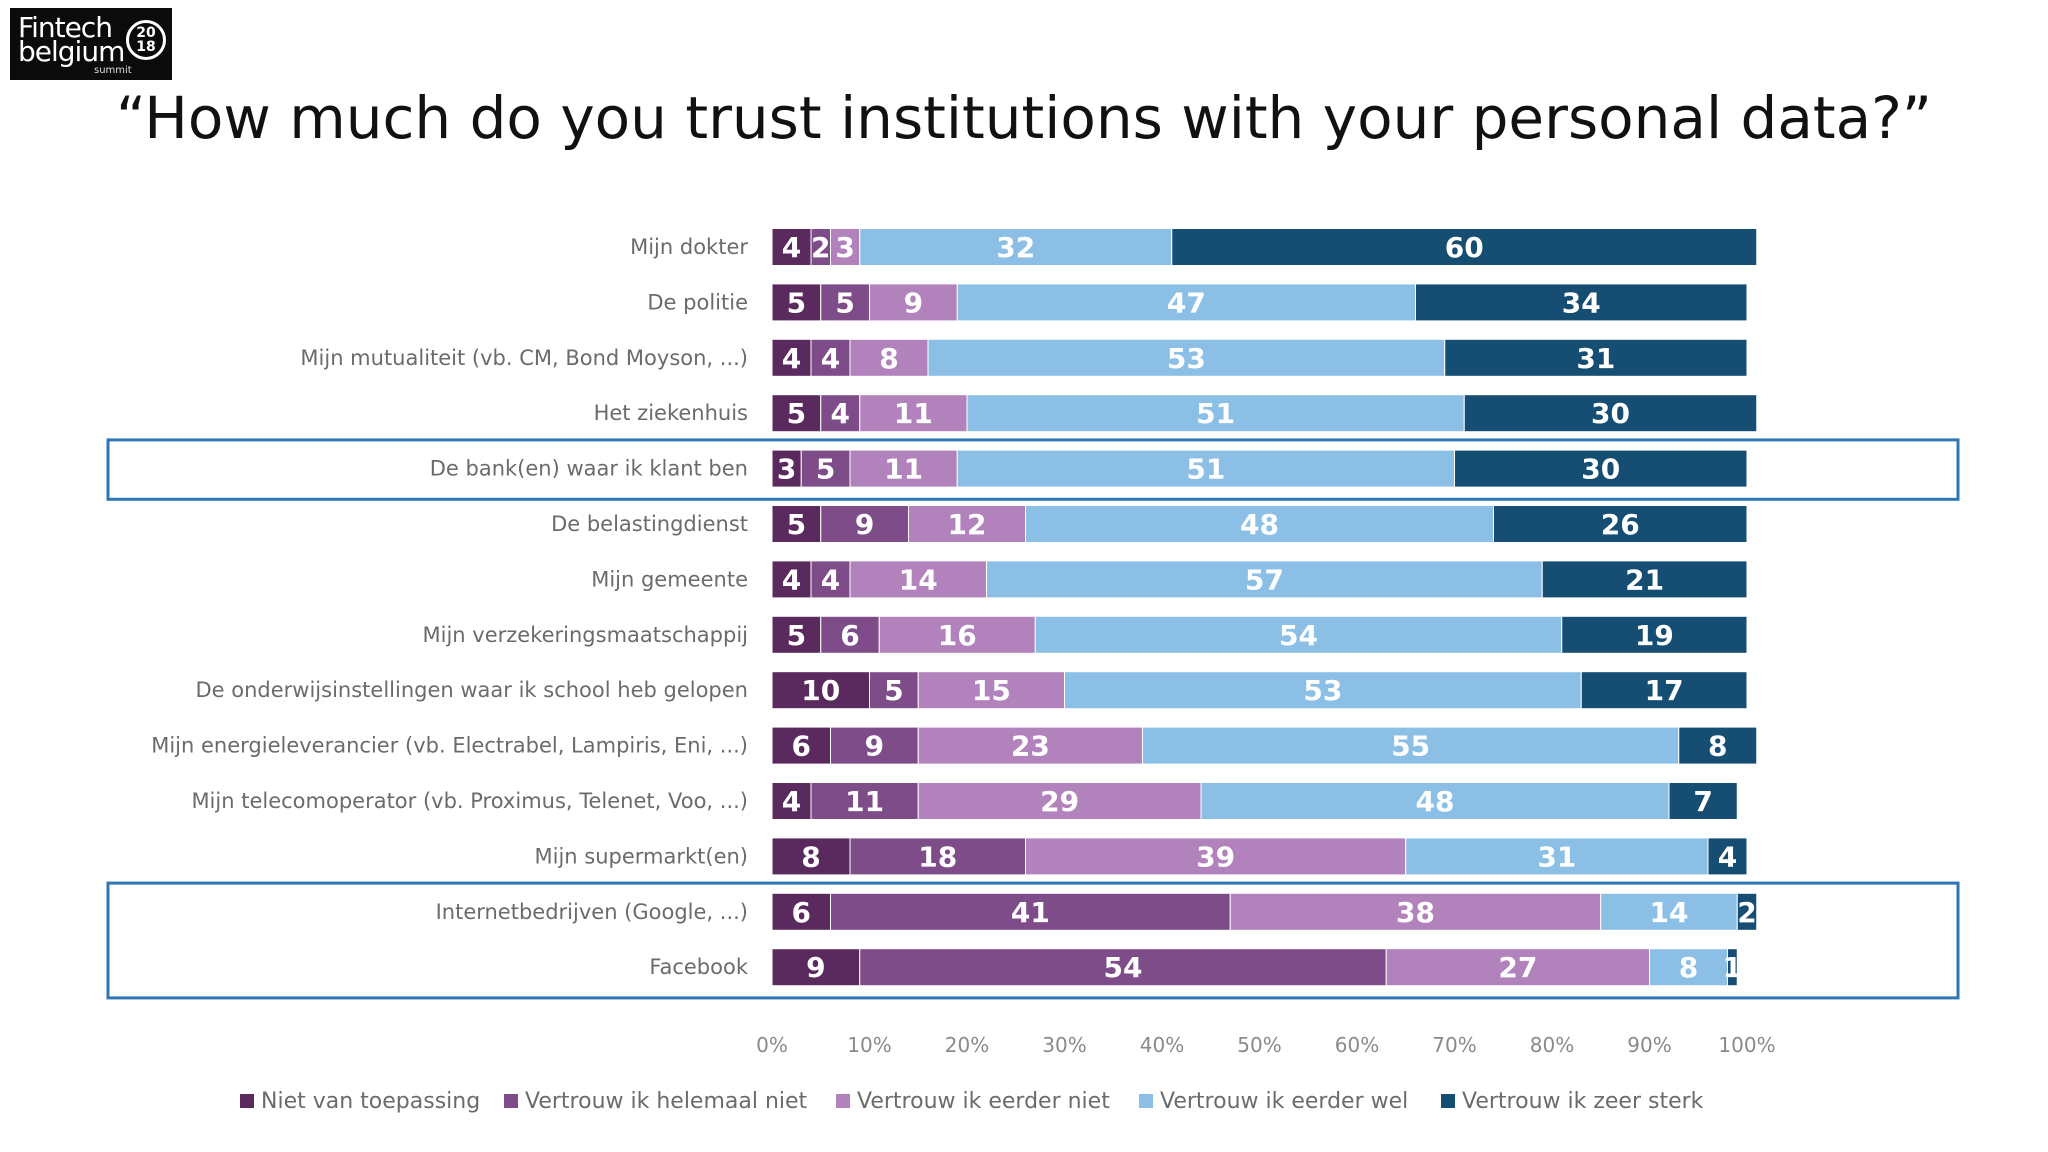  Describe the element at coordinates (65, 27) in the screenshot. I see `logo-text-fintech: Fintech` at that location.